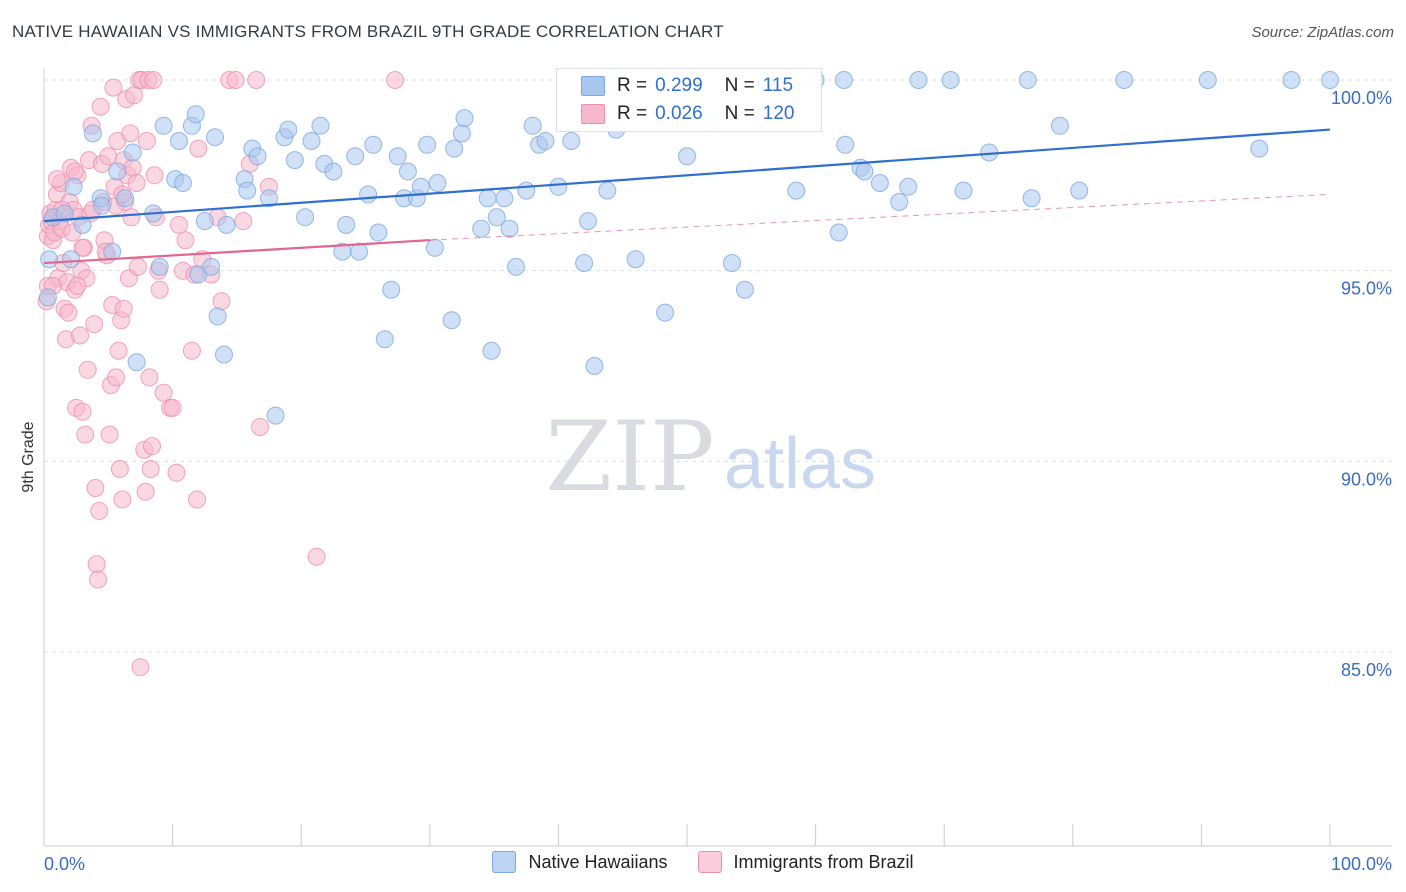 Image resolution: width=1406 pixels, height=892 pixels. I want to click on legend-item-immigrants-from-brazil: Immigrants from Brazil, so click(805, 862).